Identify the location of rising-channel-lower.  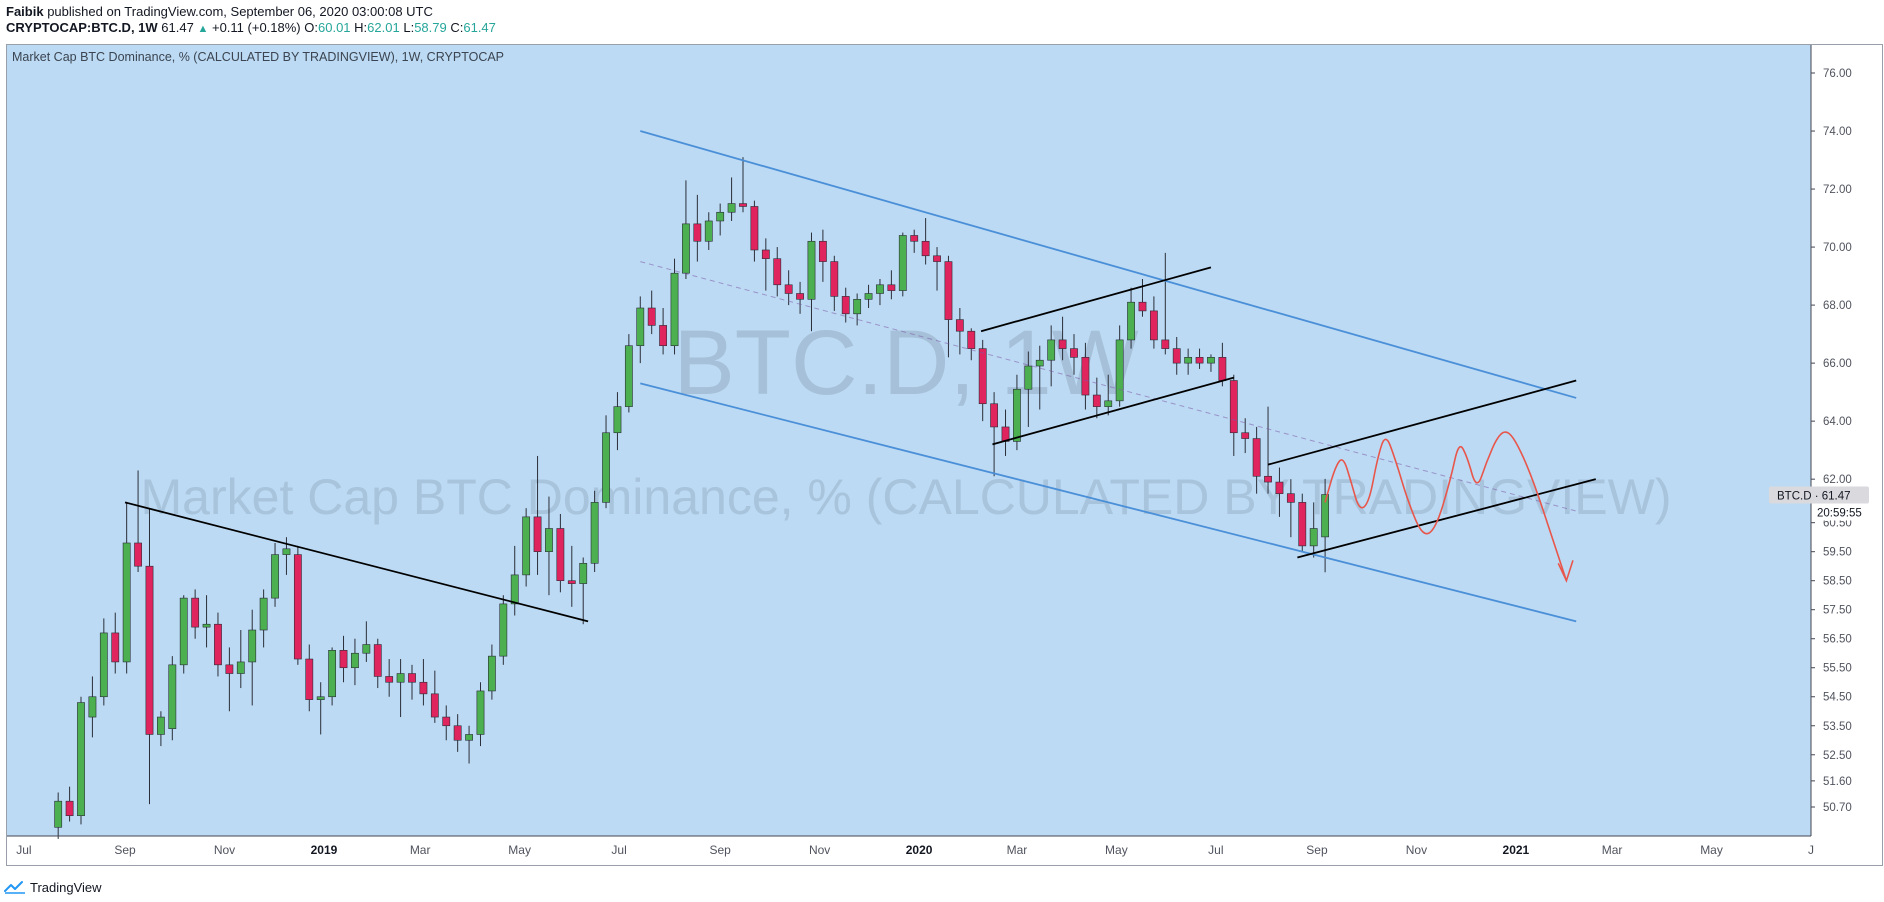
(1446, 518).